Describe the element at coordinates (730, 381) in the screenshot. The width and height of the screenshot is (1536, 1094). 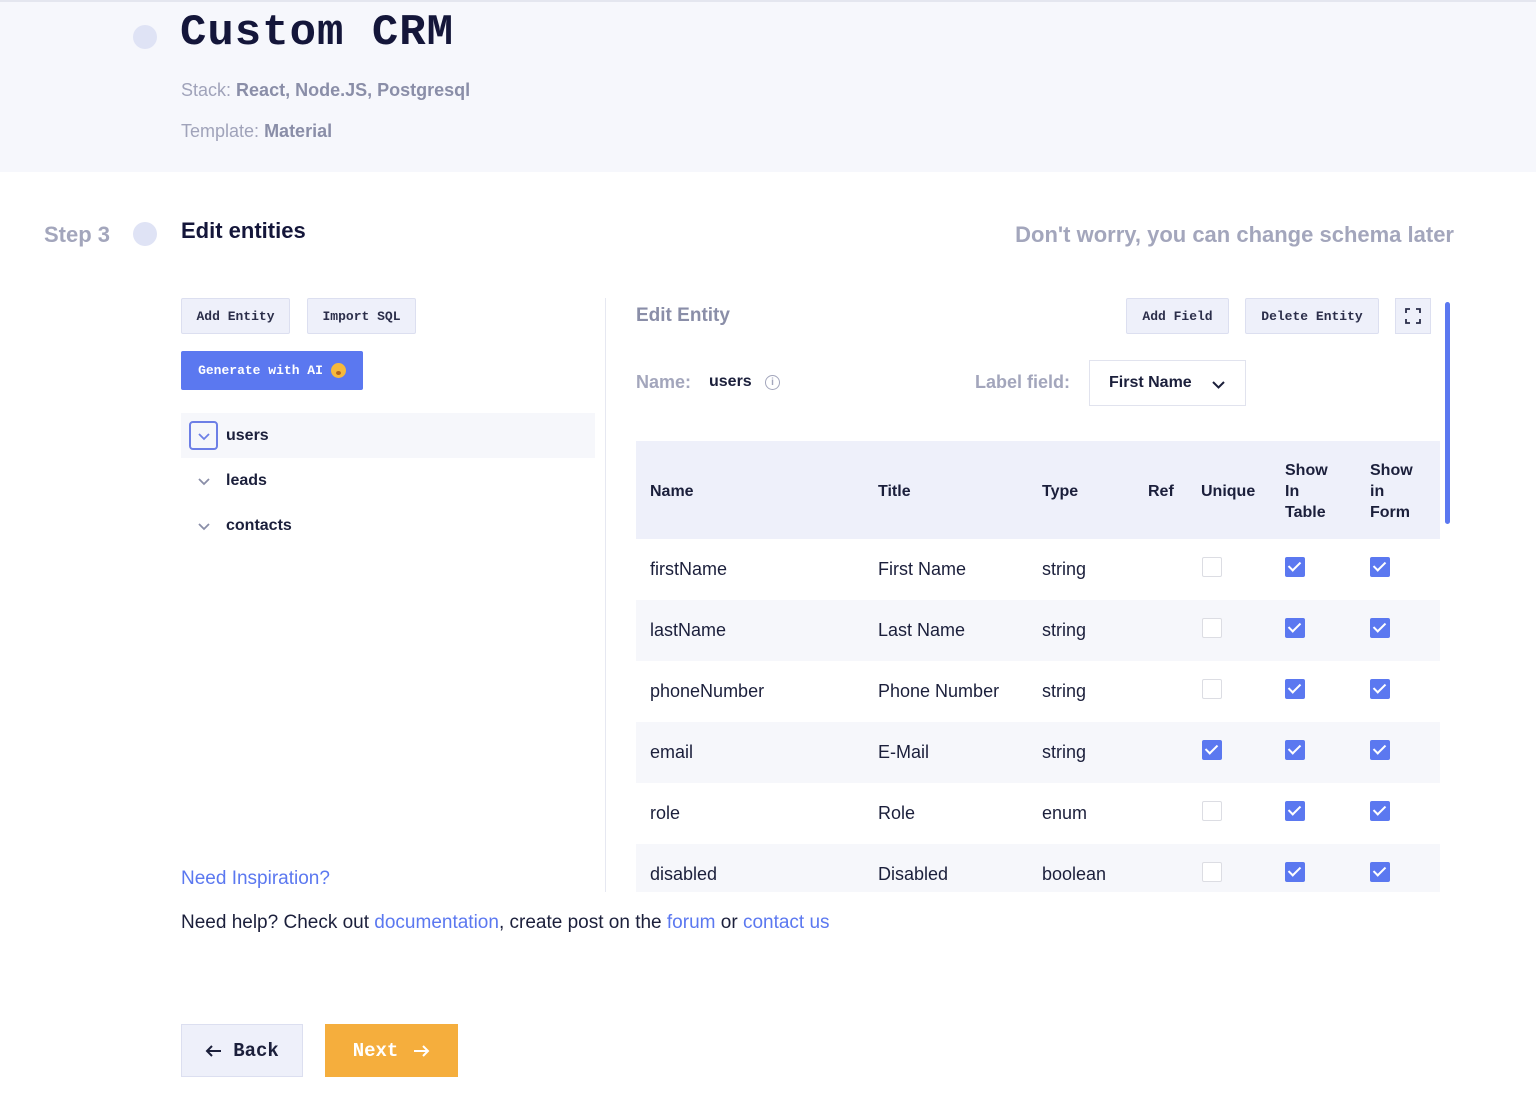
I see `entity-name-value: users` at that location.